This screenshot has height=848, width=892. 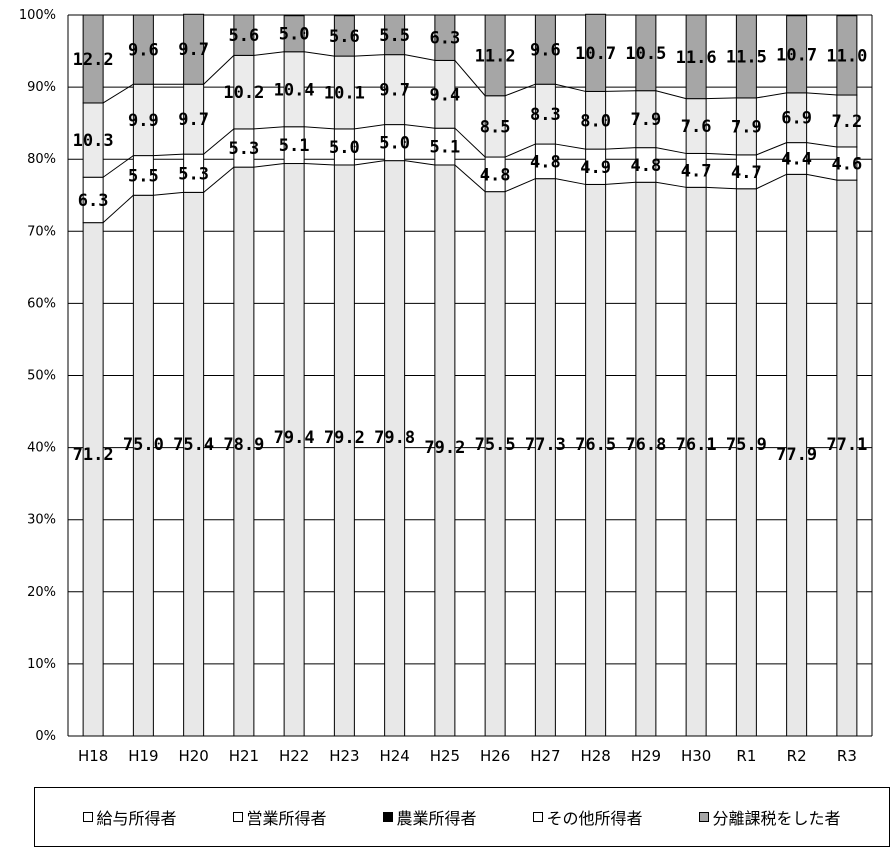 I want to click on data-label: 10.3, so click(x=93, y=141).